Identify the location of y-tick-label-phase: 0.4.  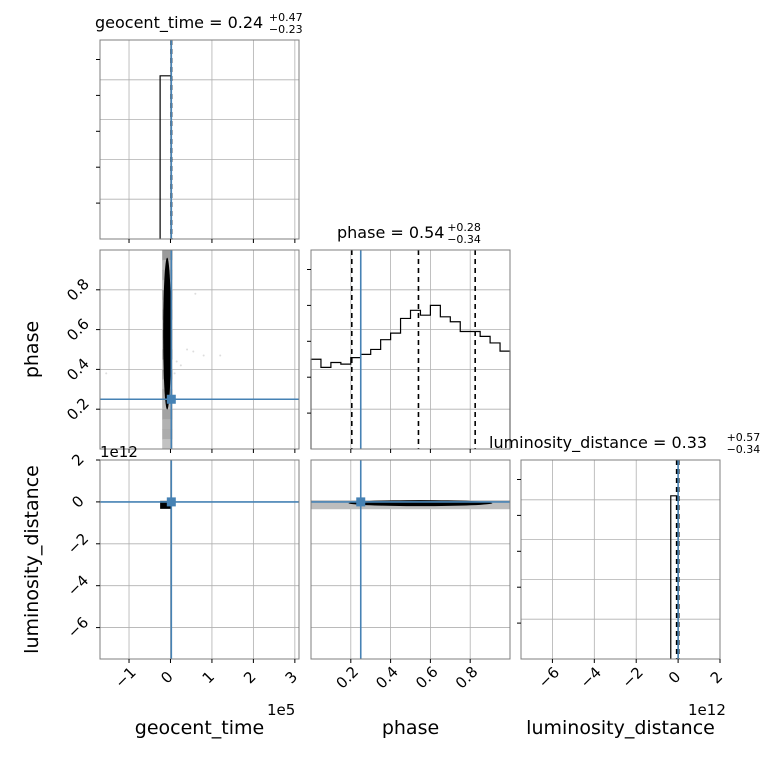
(78, 370).